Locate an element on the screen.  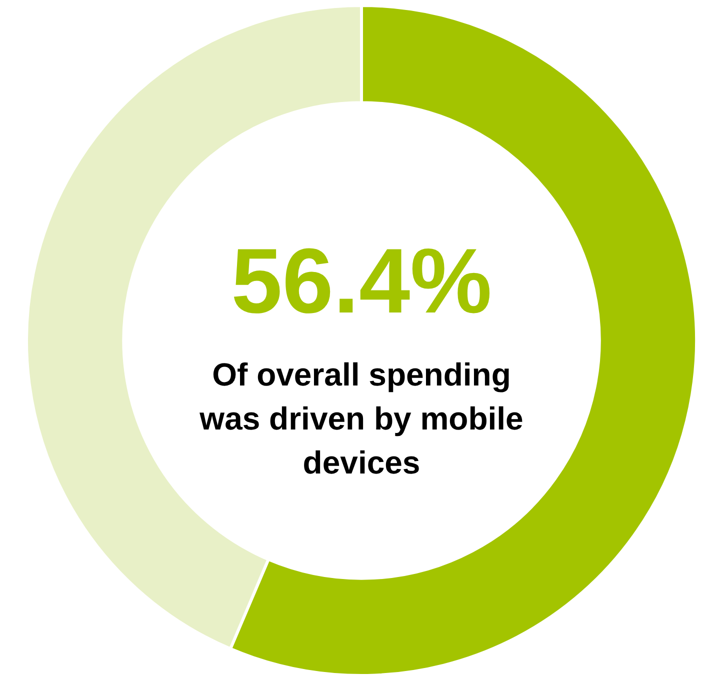
text: Of overall spending was driven by mobile devices is located at coordinates (361, 418).